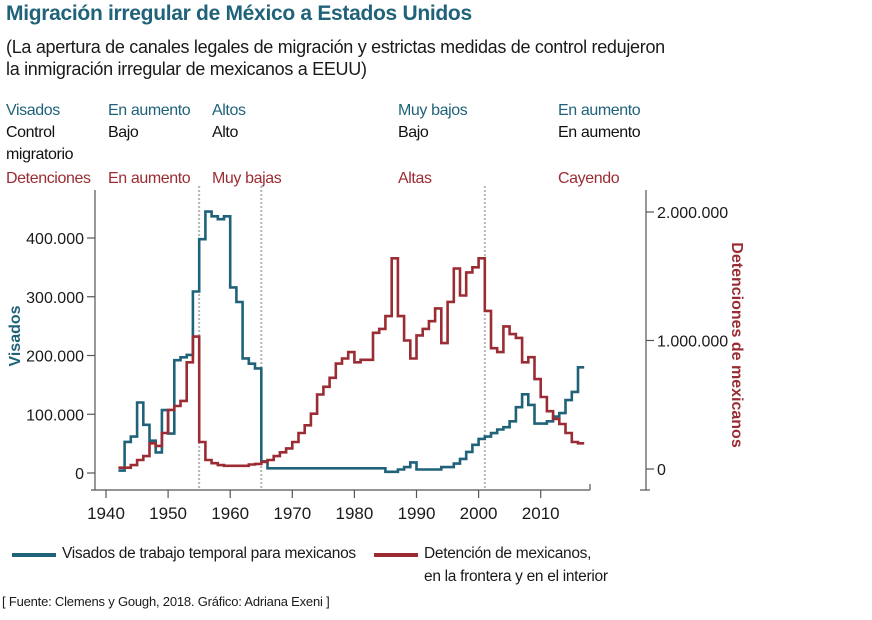 The width and height of the screenshot is (872, 620). I want to click on left-tick-label: 400.000, so click(55, 239).